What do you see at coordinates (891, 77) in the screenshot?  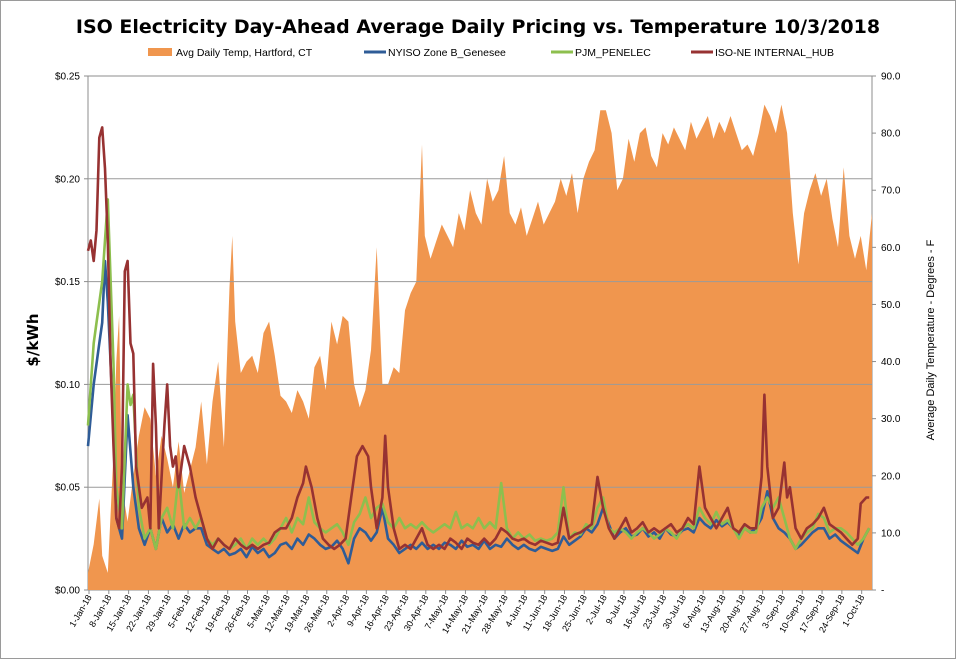 I see `y2-tick-label: 90.0` at bounding box center [891, 77].